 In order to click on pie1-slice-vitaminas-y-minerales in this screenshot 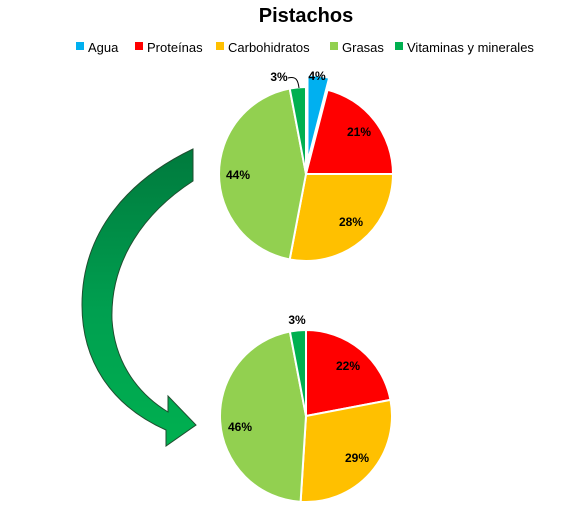, I will do `click(297, 130)`.